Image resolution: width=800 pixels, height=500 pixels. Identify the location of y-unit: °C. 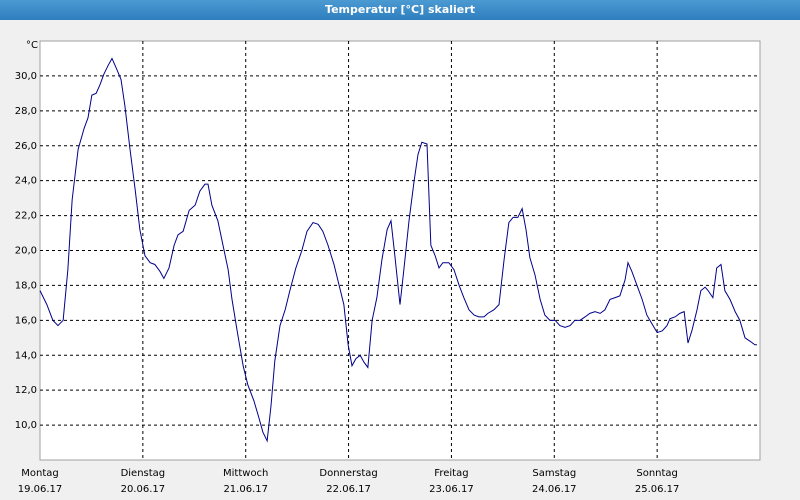
(32, 45).